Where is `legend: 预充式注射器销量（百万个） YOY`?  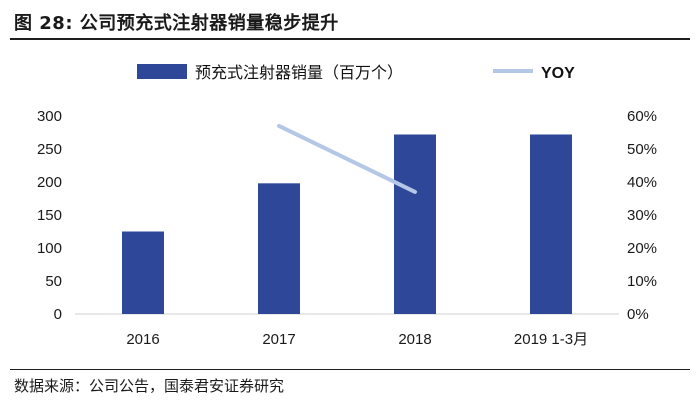 legend: 预充式注射器销量（百万个） YOY is located at coordinates (356, 72).